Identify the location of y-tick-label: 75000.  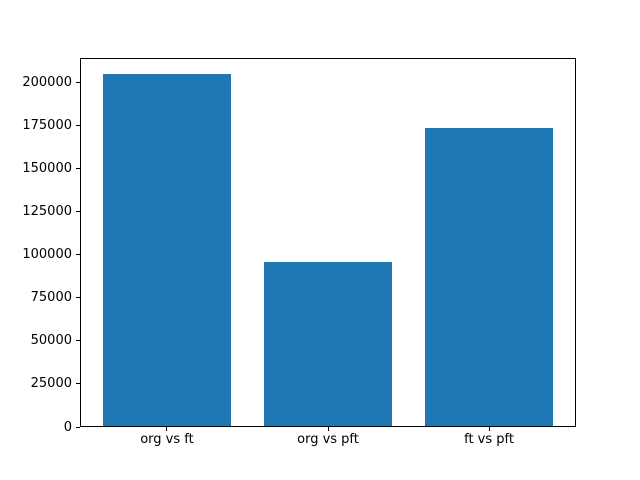
(51, 298).